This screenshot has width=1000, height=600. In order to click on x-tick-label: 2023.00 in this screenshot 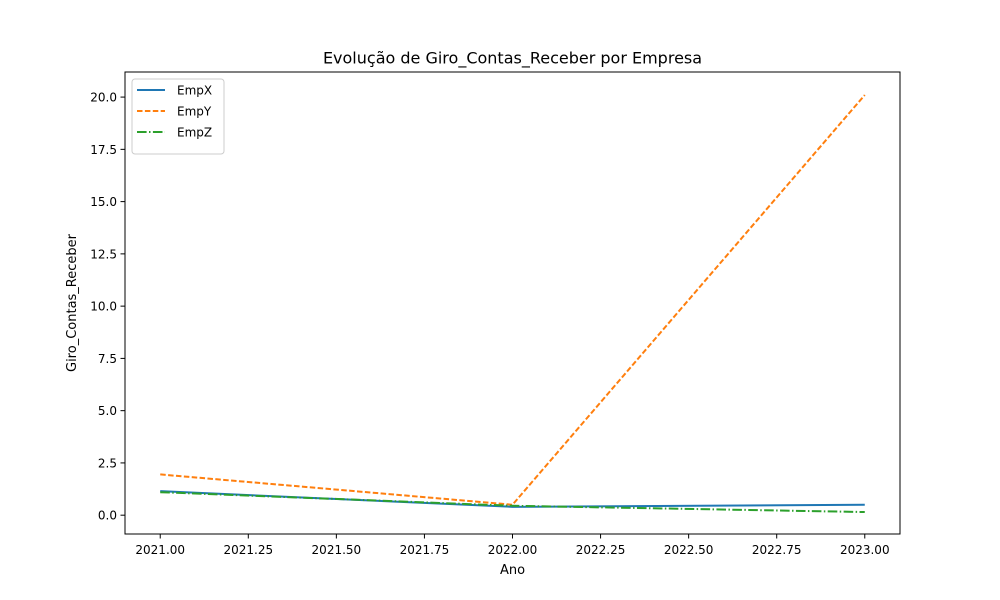, I will do `click(865, 550)`.